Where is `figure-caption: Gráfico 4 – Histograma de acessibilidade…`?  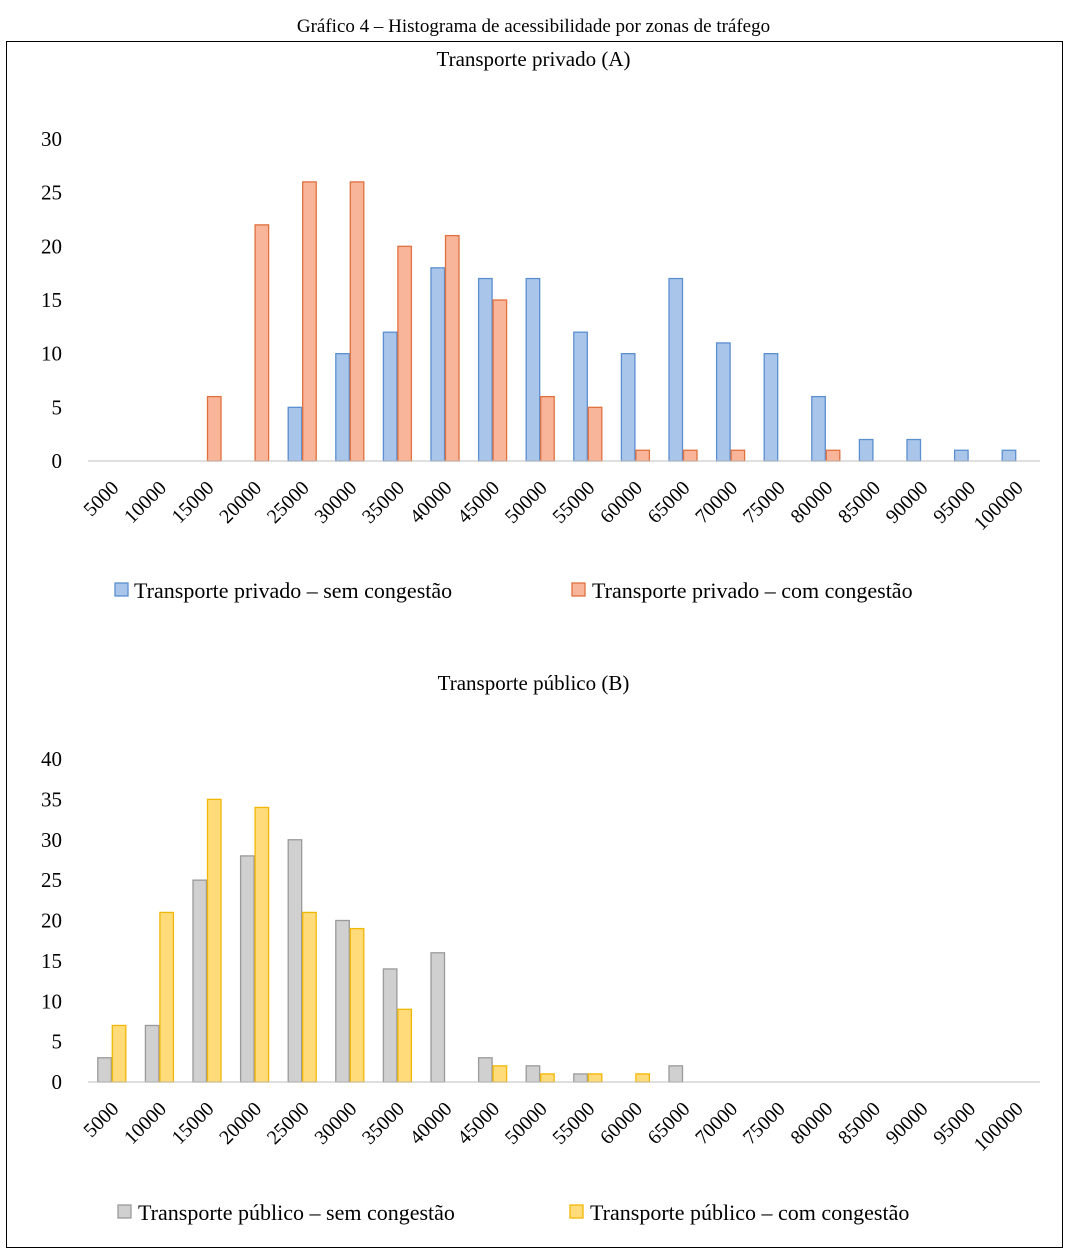
figure-caption: Gráfico 4 – Histograma de acessibilidade… is located at coordinates (533, 26).